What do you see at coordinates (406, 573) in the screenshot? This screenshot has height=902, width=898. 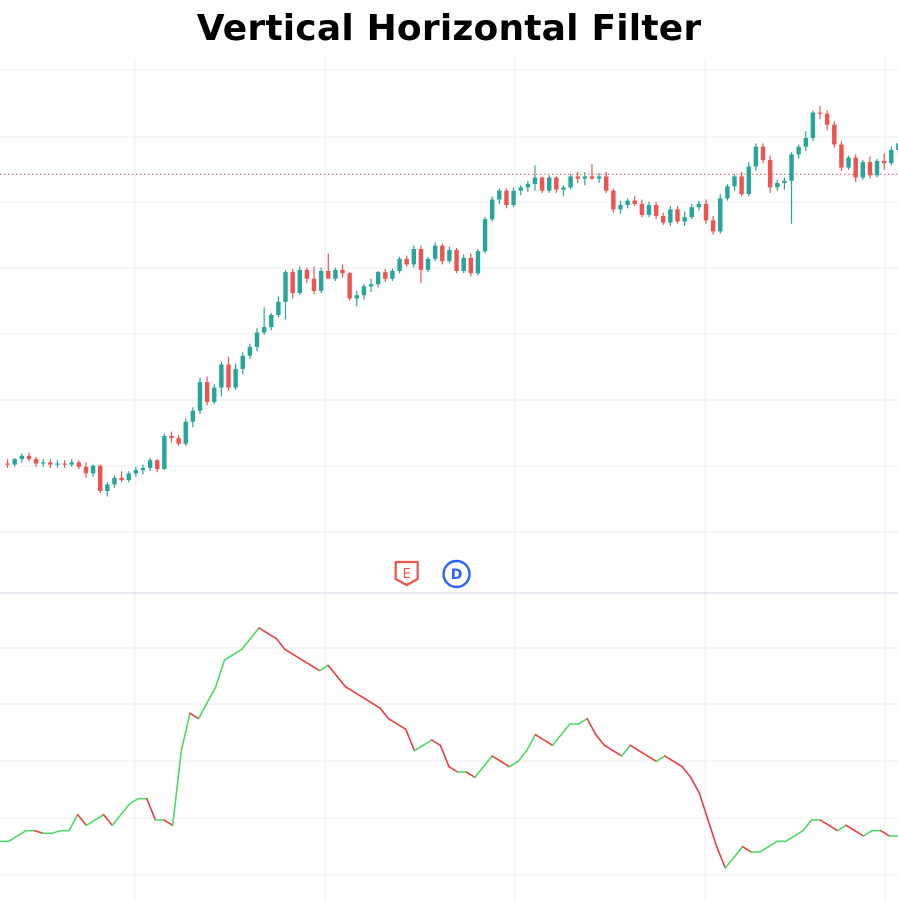 I see `earnings-flag-icon: E` at bounding box center [406, 573].